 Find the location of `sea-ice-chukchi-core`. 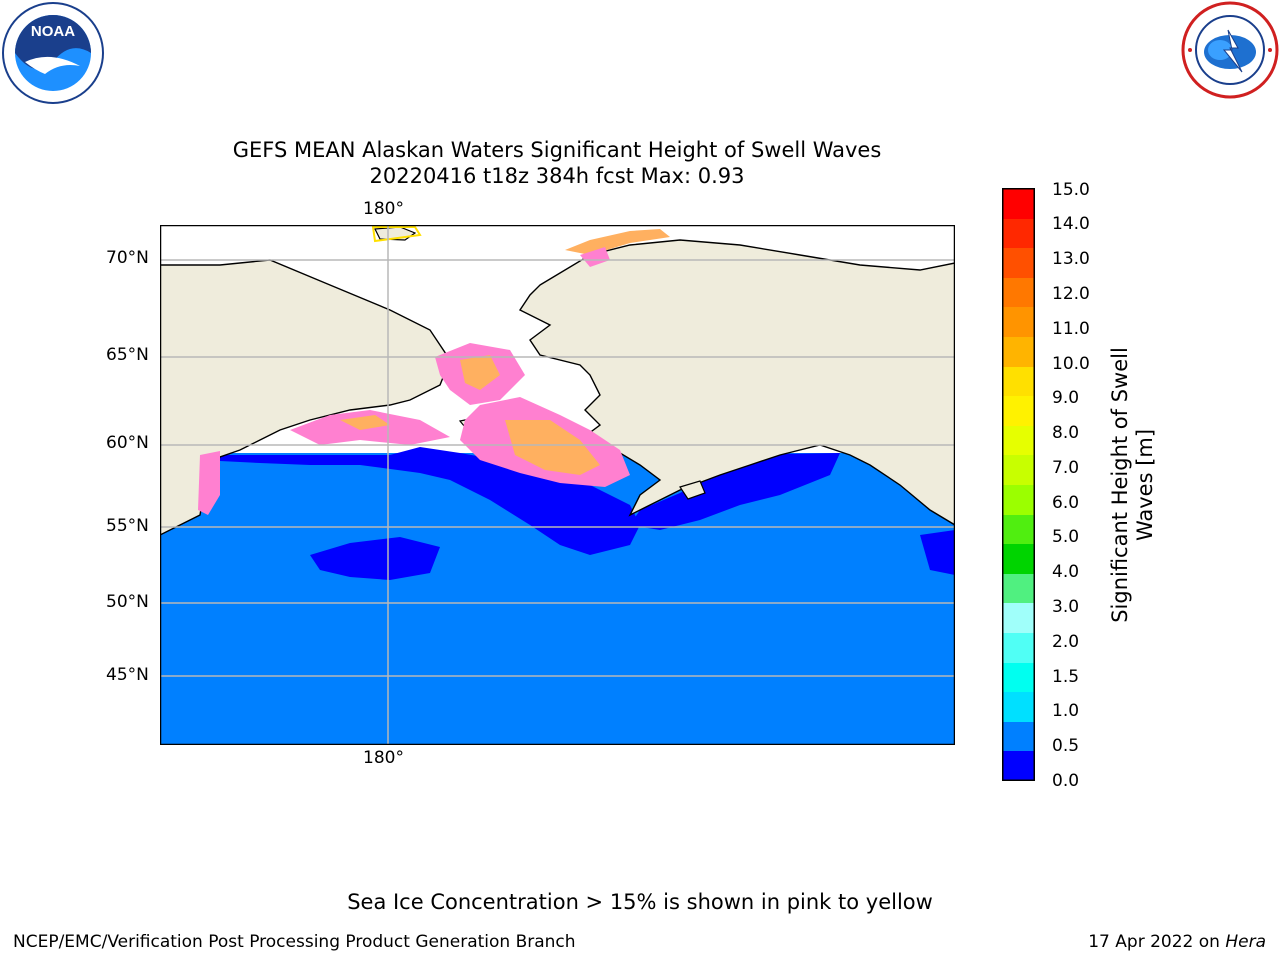

sea-ice-chukchi-core is located at coordinates (480, 372).